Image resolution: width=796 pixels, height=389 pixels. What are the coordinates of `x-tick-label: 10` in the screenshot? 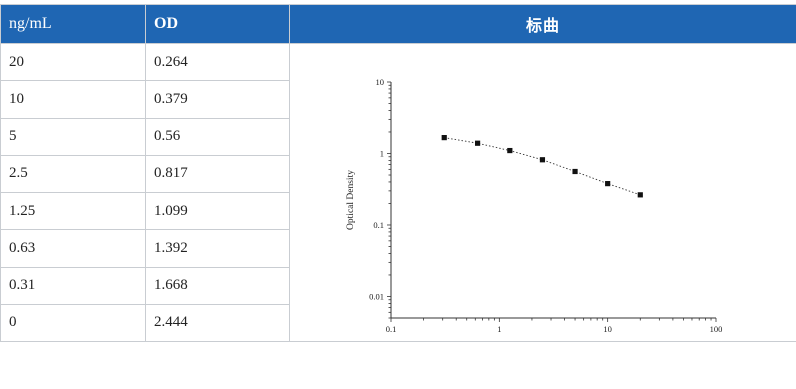 It's located at (607, 329).